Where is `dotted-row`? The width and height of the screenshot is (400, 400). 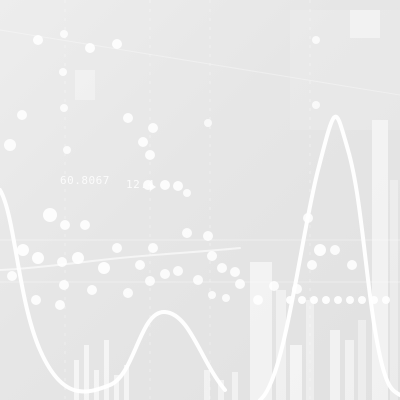 dotted-row is located at coordinates (338, 300).